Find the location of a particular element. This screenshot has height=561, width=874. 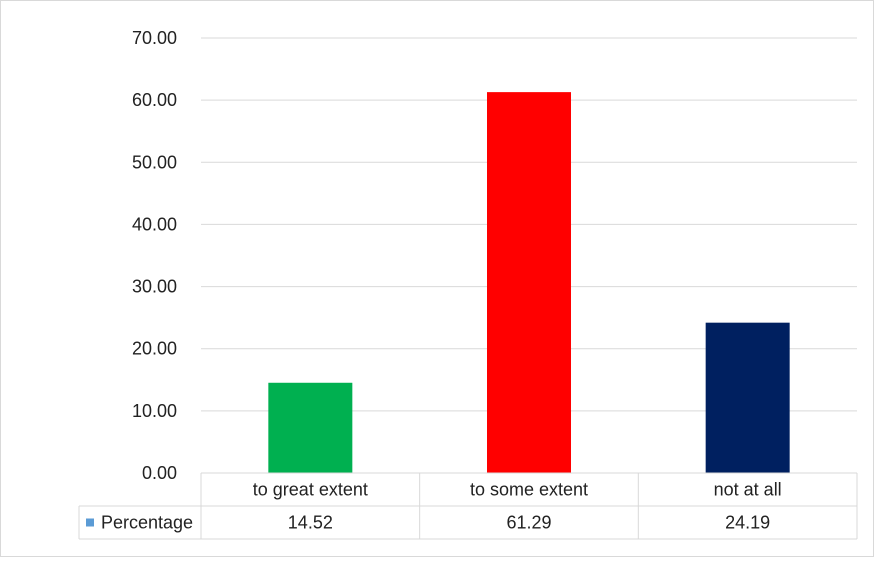

y-axis-tick-labels: 0.00 10.00 20.00 30.00 40.00 50.00 60.00 70.00 is located at coordinates (154, 255).